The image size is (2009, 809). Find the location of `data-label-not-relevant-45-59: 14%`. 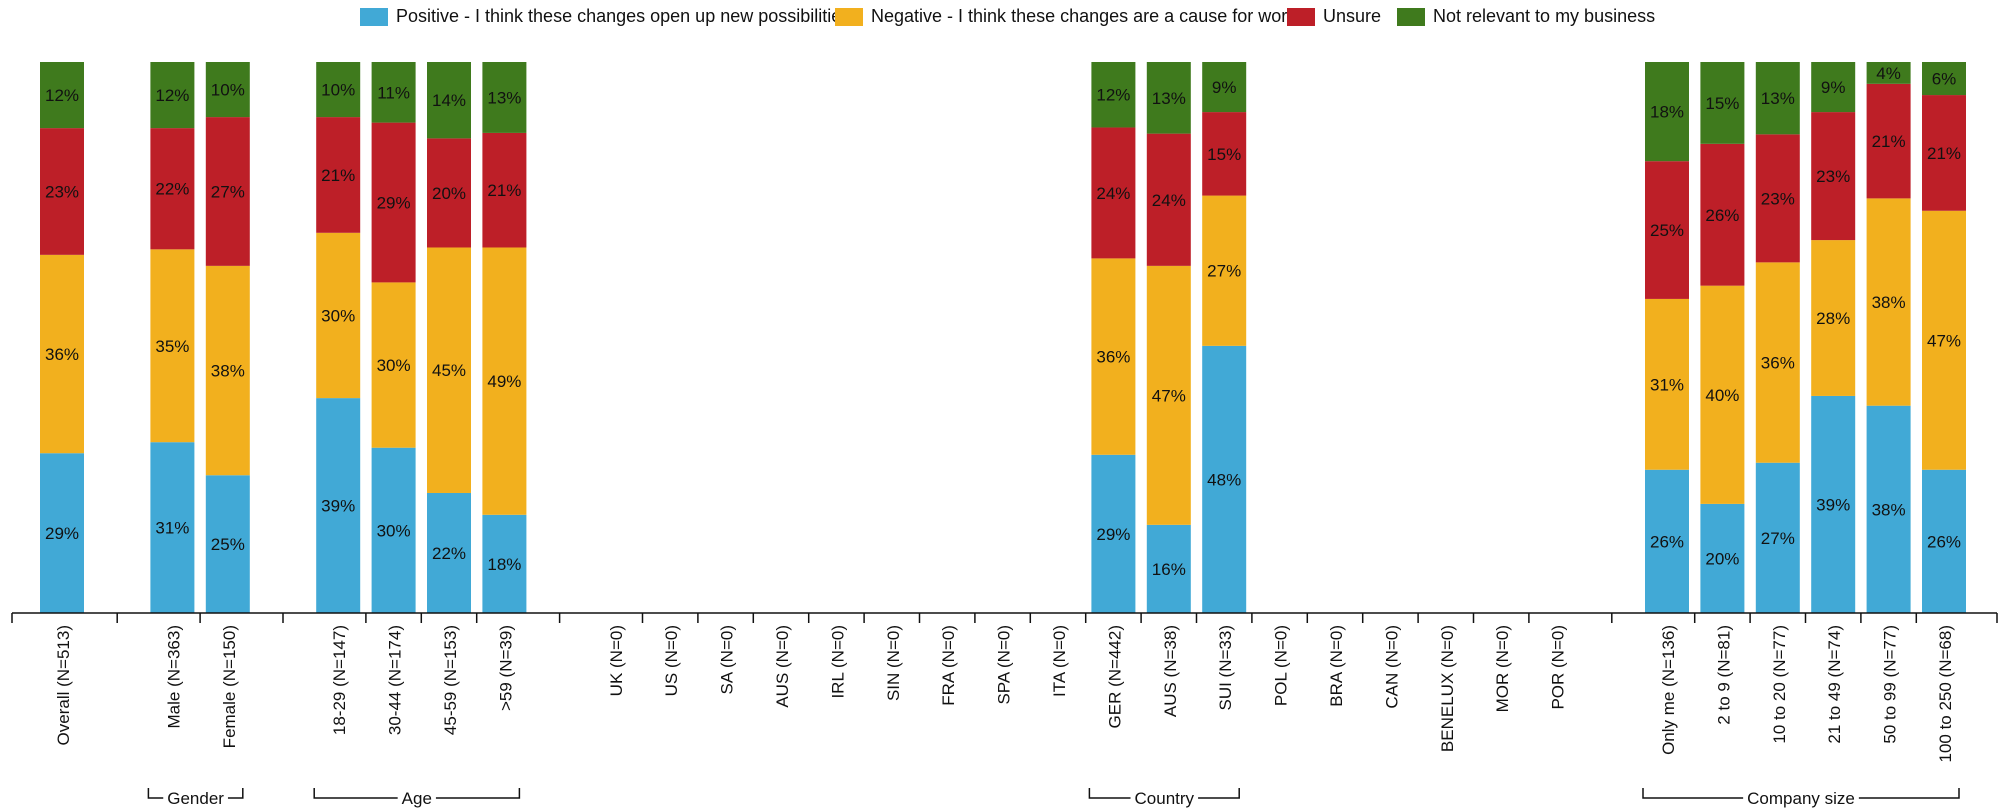

data-label-not-relevant-45-59: 14% is located at coordinates (449, 100).